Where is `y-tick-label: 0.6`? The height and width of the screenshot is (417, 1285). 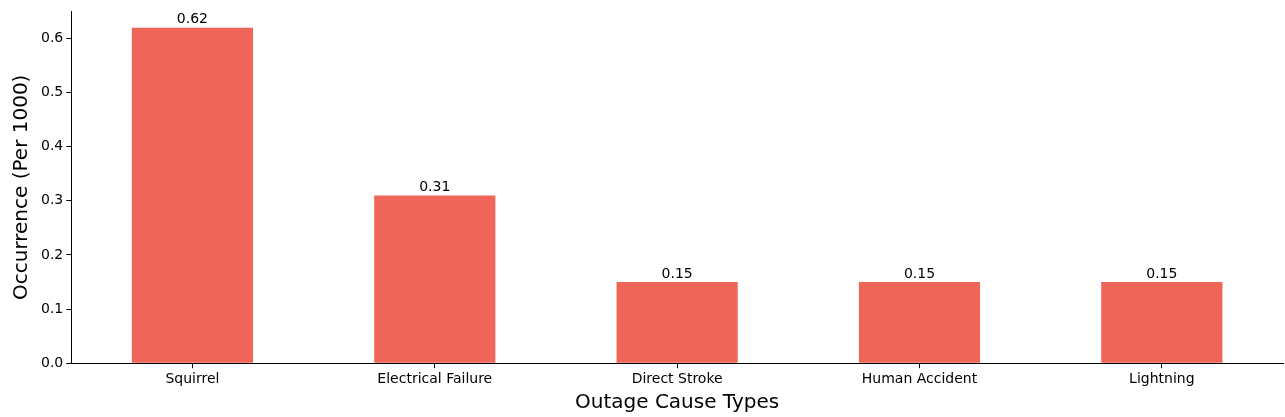 y-tick-label: 0.6 is located at coordinates (52, 37).